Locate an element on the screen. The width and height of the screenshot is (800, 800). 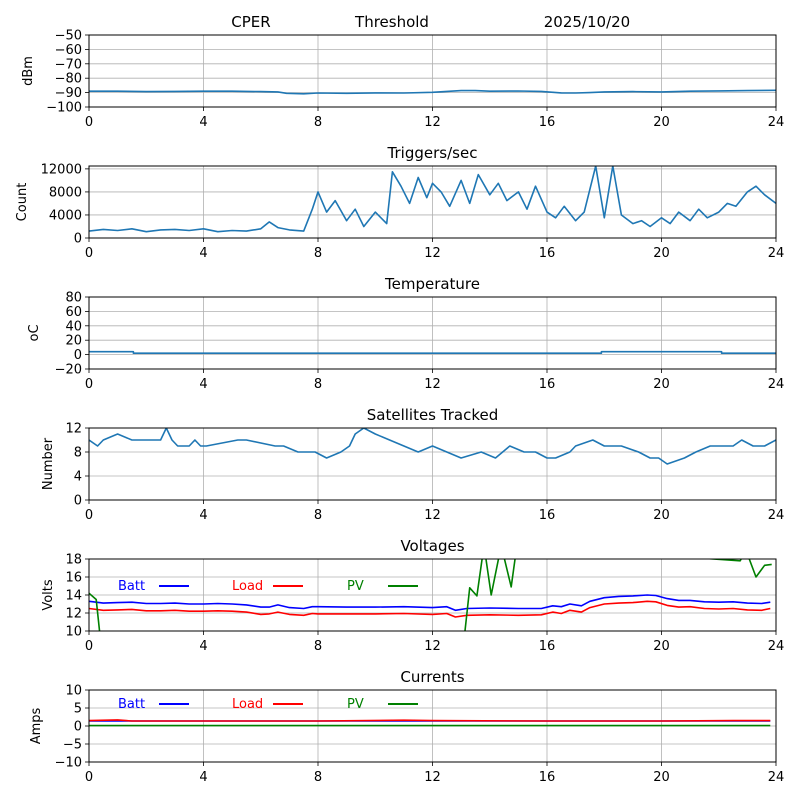
y-tick-label: 16 is located at coordinates (73, 578).